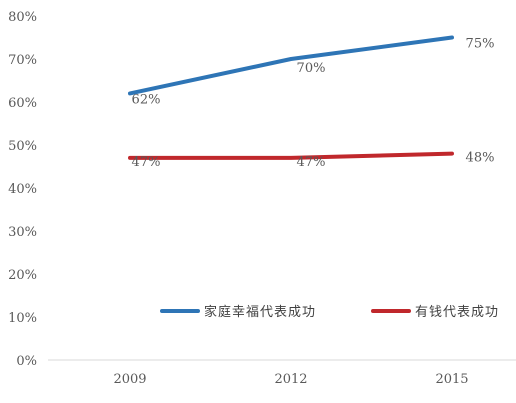  What do you see at coordinates (311, 68) in the screenshot?
I see `data-label: 70%` at bounding box center [311, 68].